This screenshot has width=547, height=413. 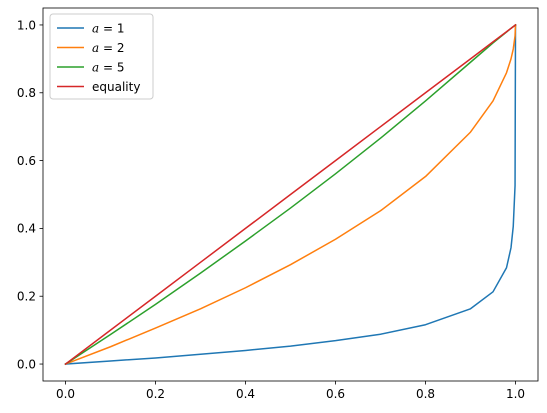 I want to click on legend-value: 1, so click(x=121, y=28).